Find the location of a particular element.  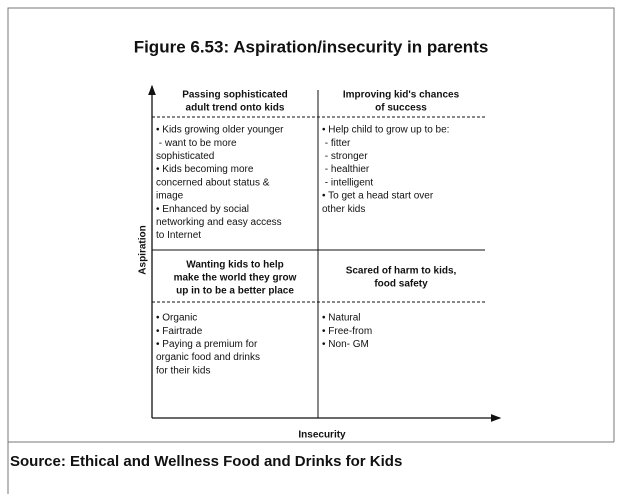

quadrant-heading: of success is located at coordinates (401, 108).